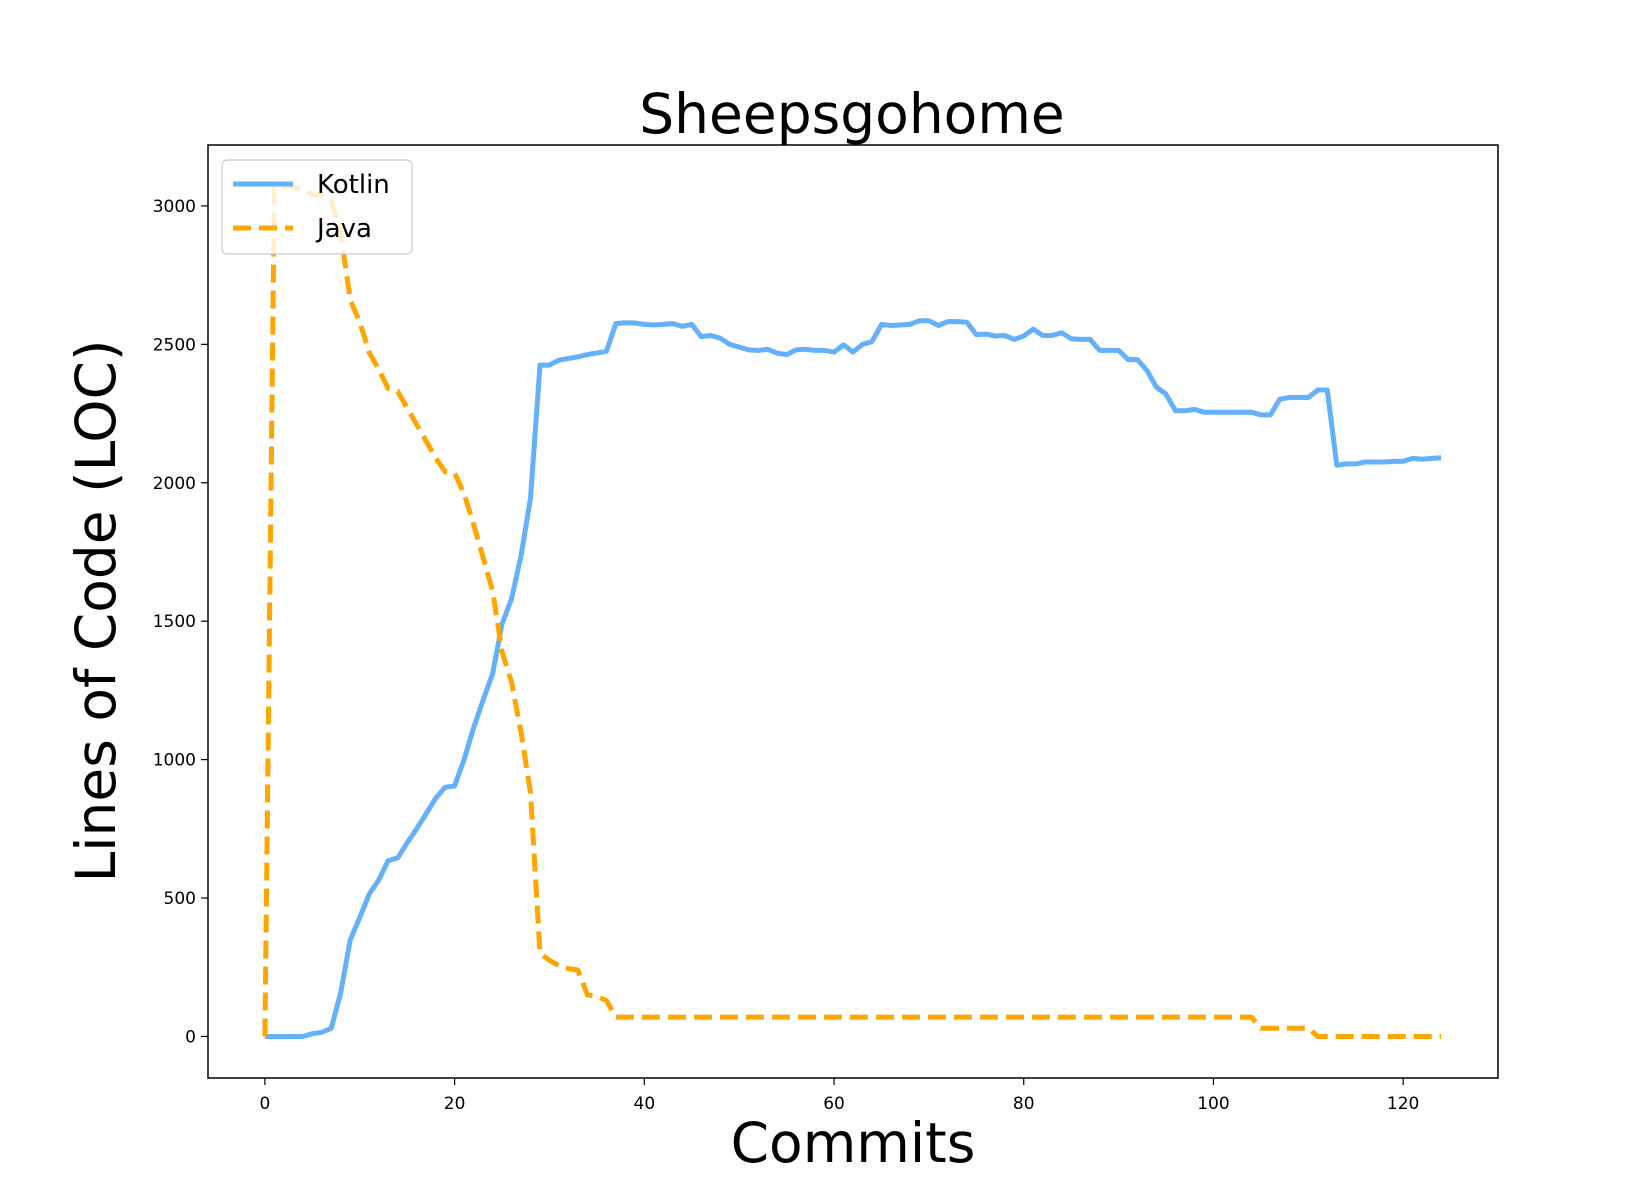 The image size is (1650, 1200). Describe the element at coordinates (180, 899) in the screenshot. I see `y-tick-label: 500` at that location.